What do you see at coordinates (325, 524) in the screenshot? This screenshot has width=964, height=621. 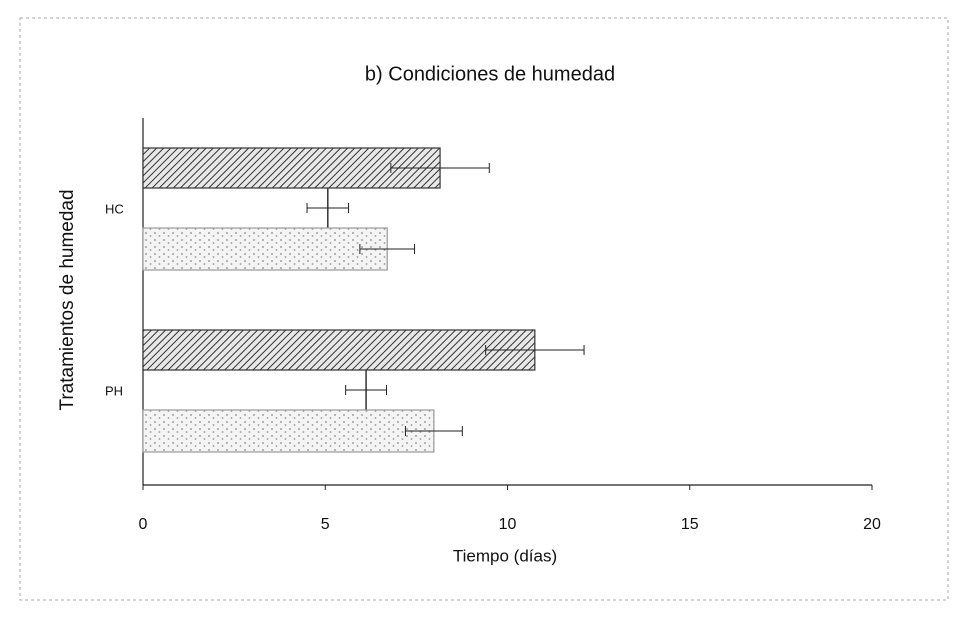 I see `x-tick-label: 5` at bounding box center [325, 524].